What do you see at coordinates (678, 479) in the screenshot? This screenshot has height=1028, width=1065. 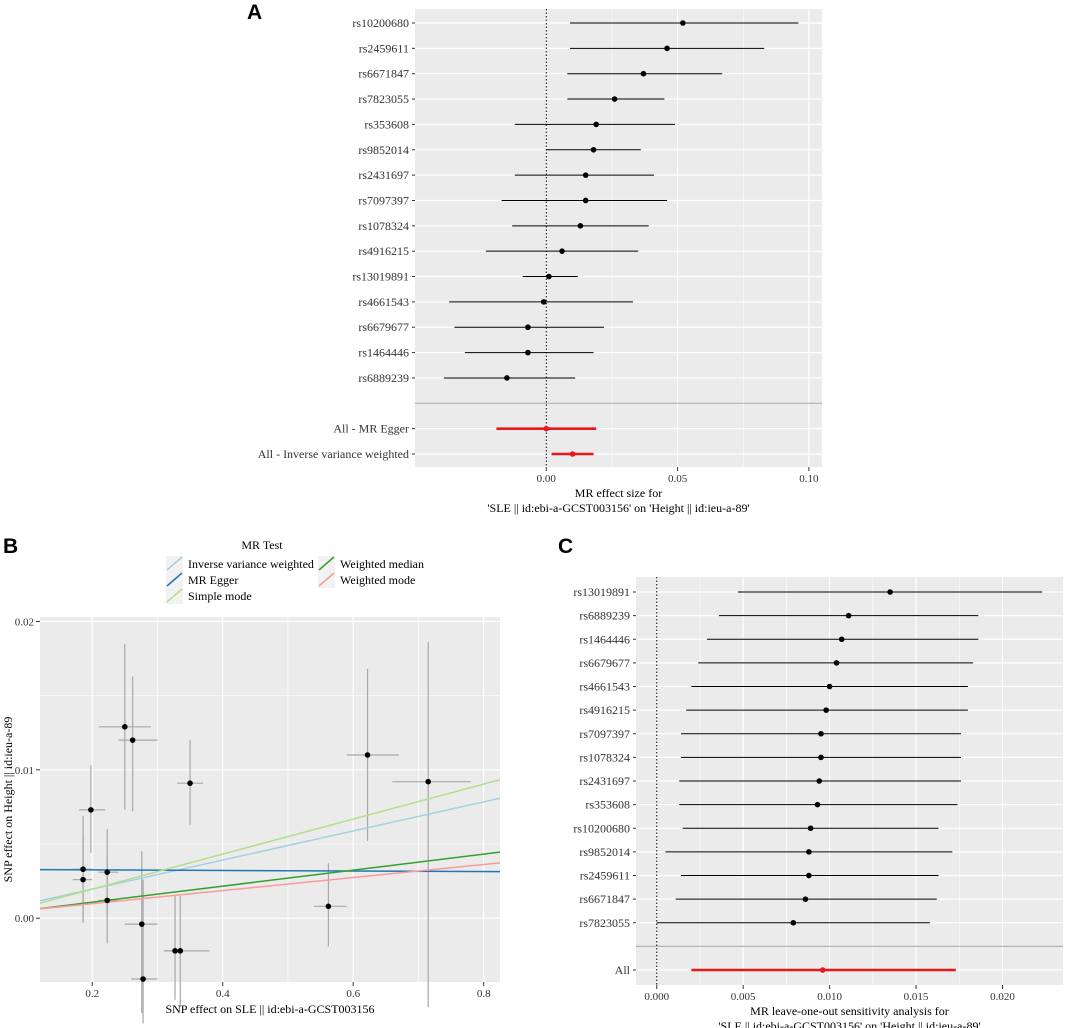 I see `a-x-tick-label: 0.05` at bounding box center [678, 479].